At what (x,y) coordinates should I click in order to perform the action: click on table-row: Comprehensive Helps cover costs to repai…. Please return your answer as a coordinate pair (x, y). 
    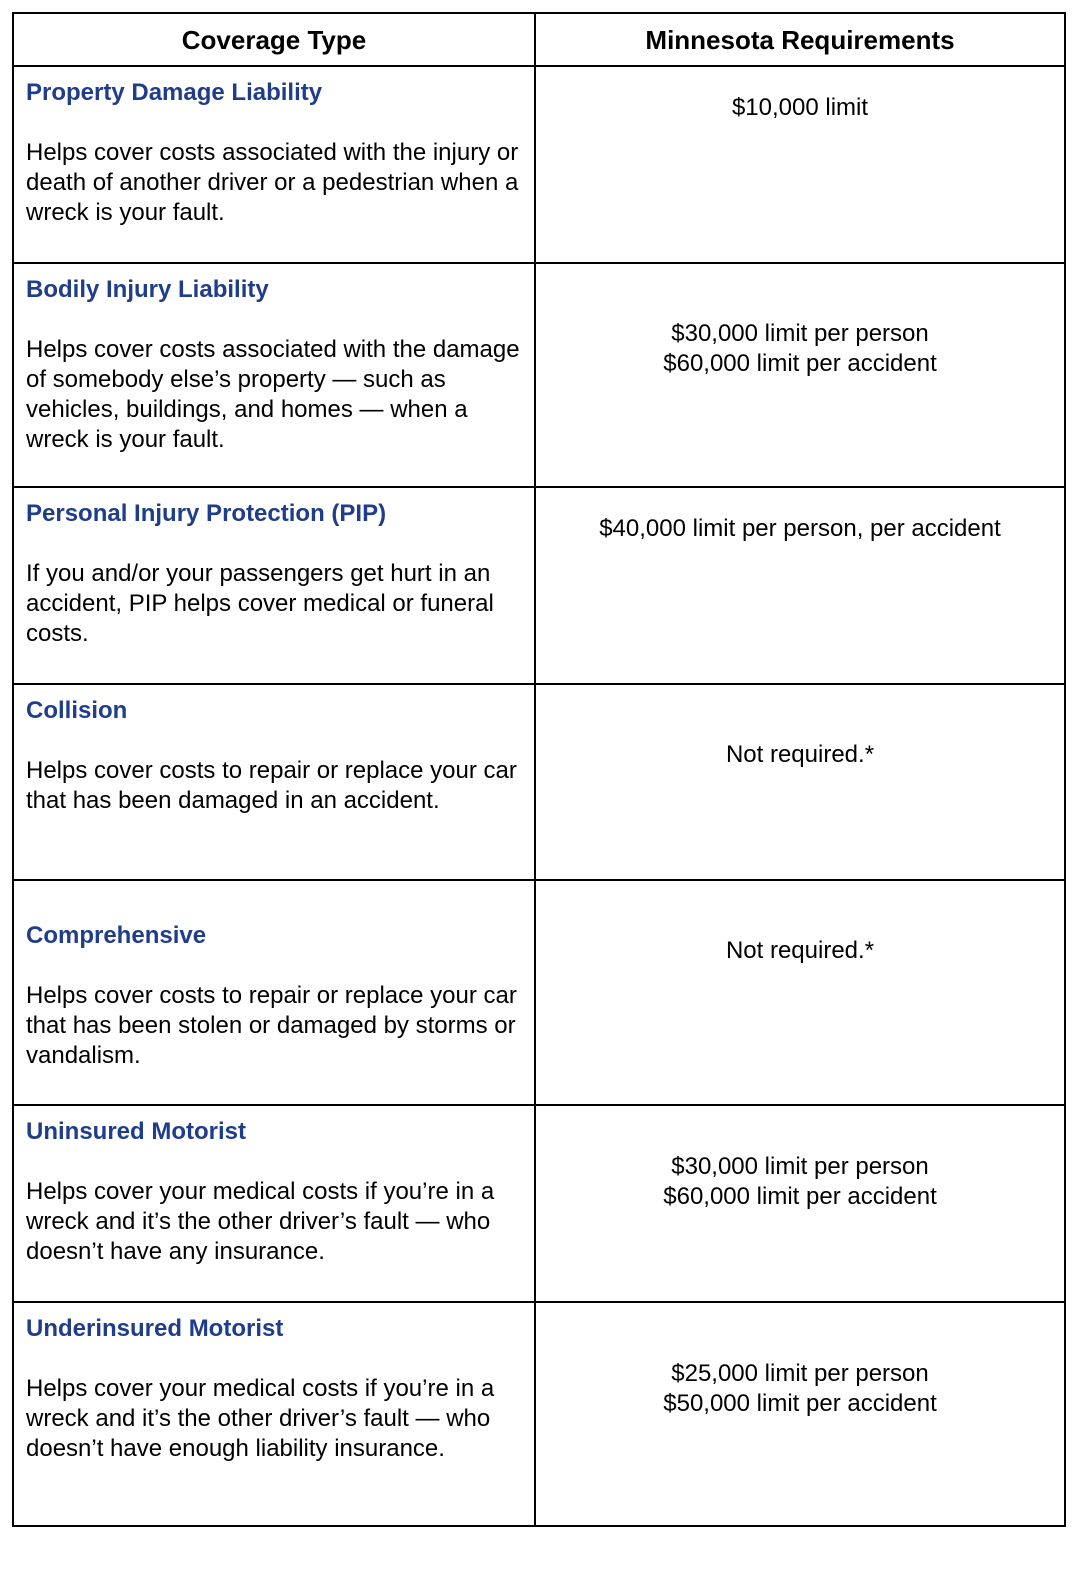
    Looking at the image, I should click on (539, 992).